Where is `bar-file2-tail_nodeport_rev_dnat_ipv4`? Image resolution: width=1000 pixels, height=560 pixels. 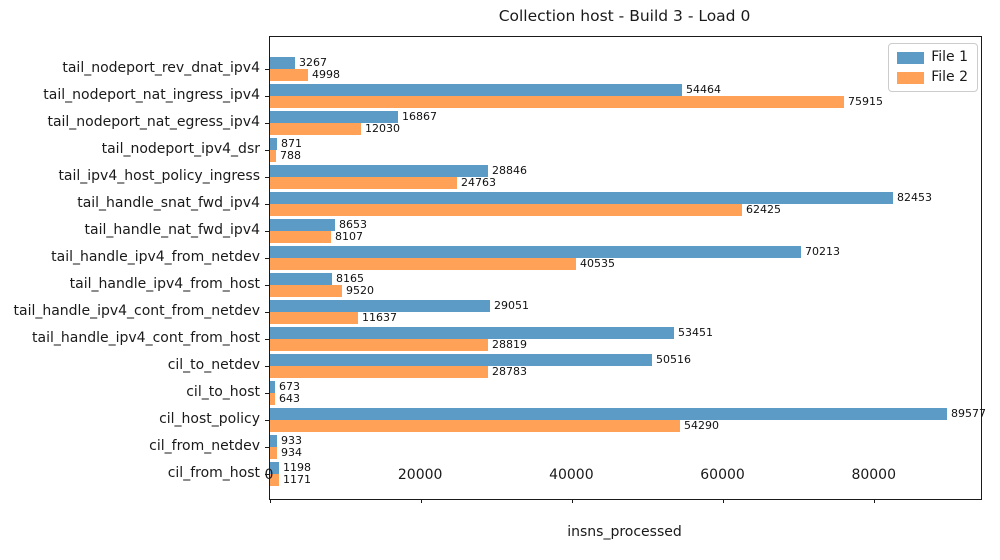
bar-file2-tail_nodeport_rev_dnat_ipv4 is located at coordinates (289, 75).